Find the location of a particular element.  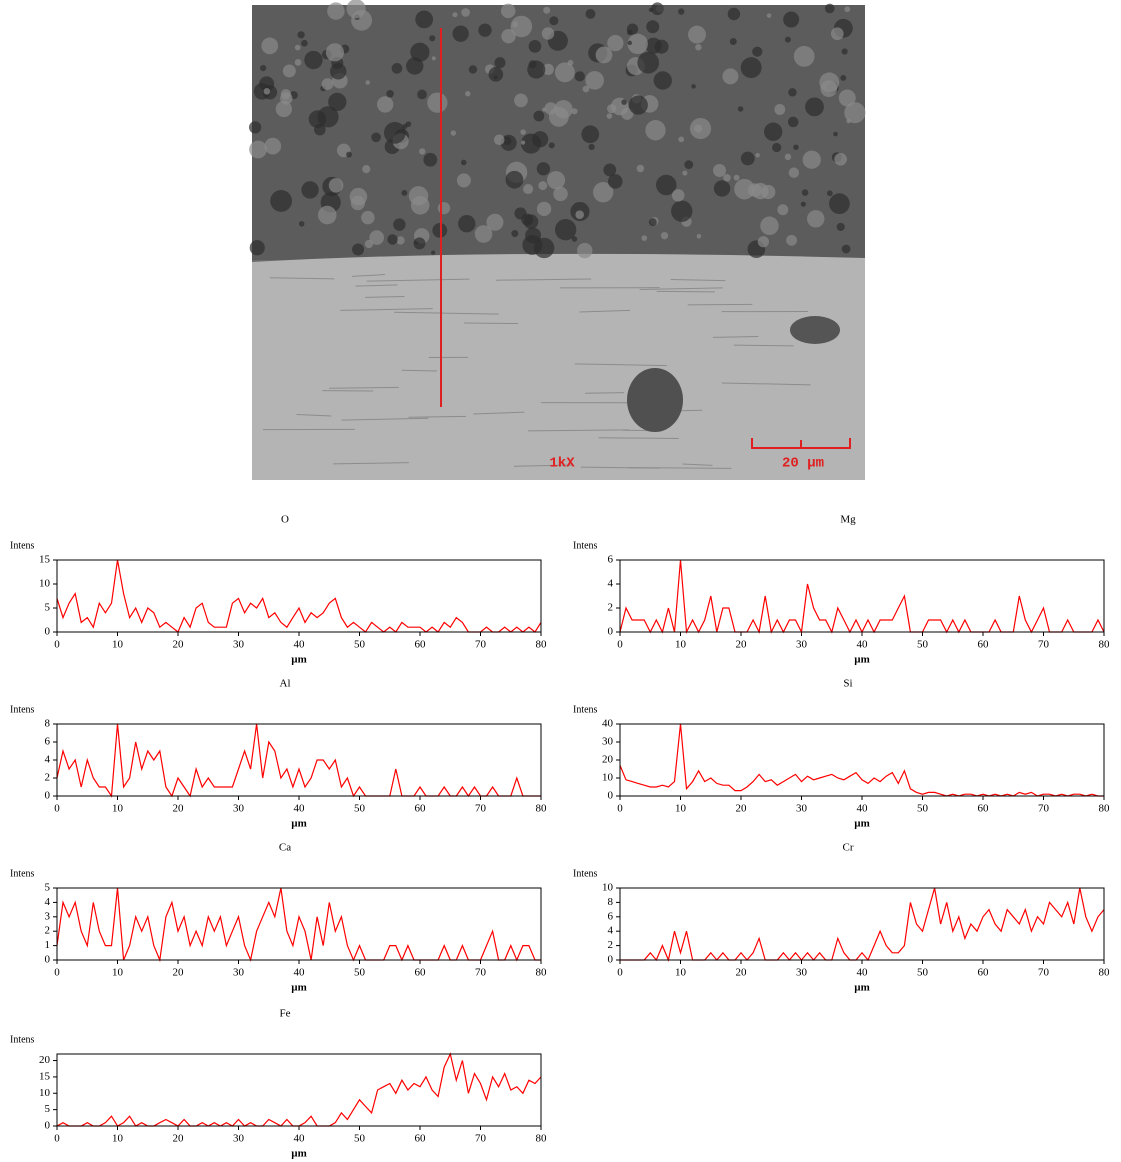

plot-frame is located at coordinates (299, 596).